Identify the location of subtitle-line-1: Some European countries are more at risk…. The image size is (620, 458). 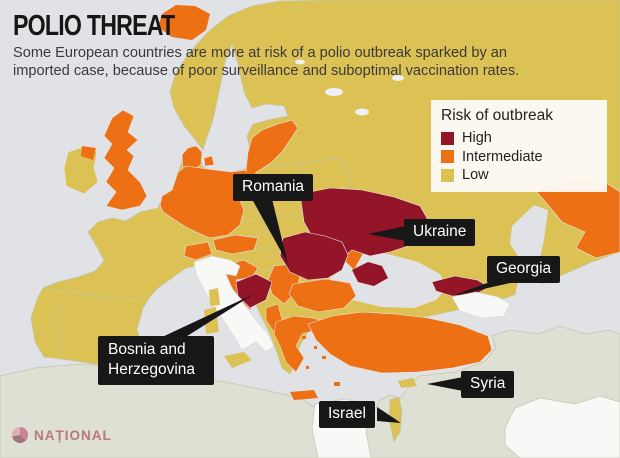
(260, 53).